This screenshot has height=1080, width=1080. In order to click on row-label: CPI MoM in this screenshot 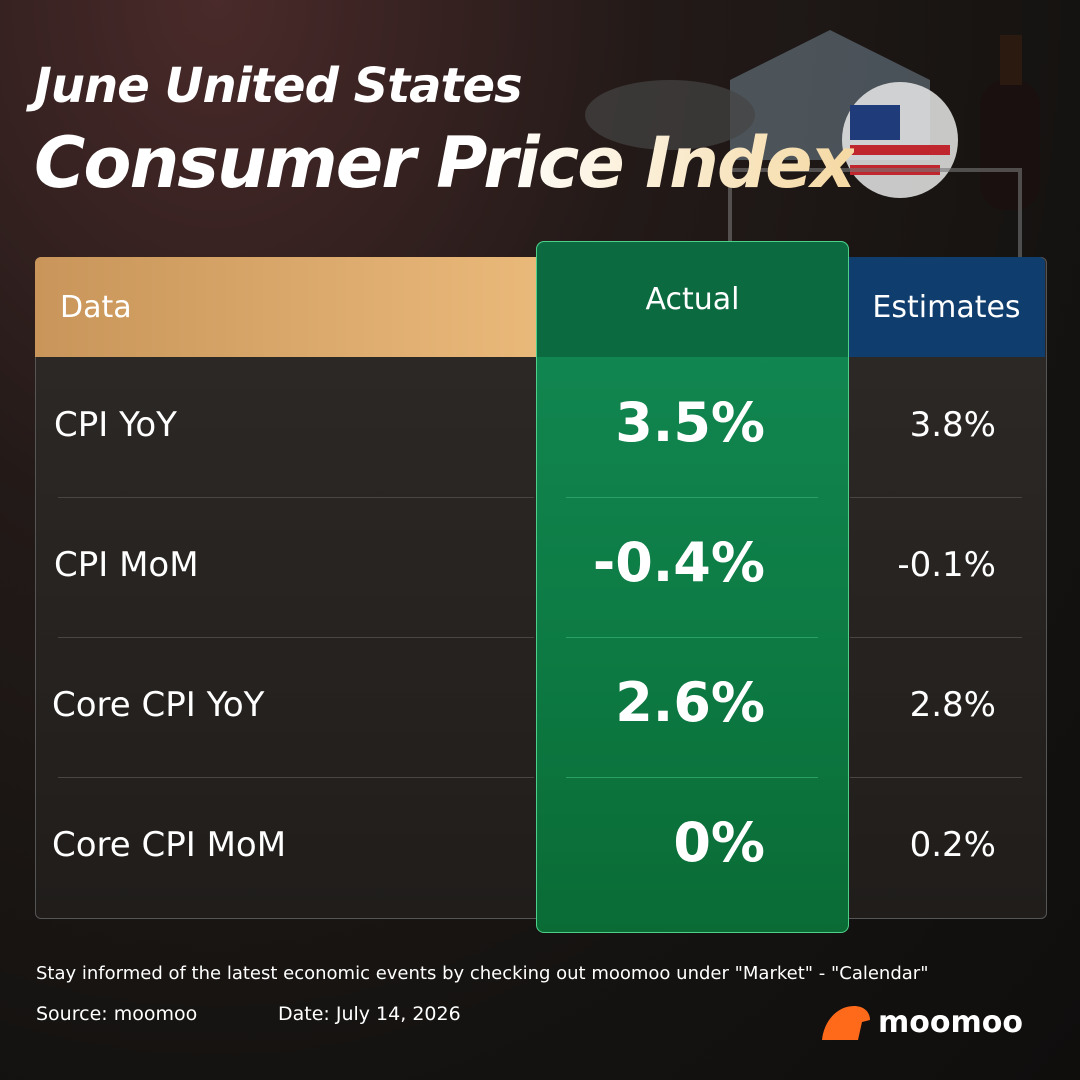, I will do `click(126, 565)`.